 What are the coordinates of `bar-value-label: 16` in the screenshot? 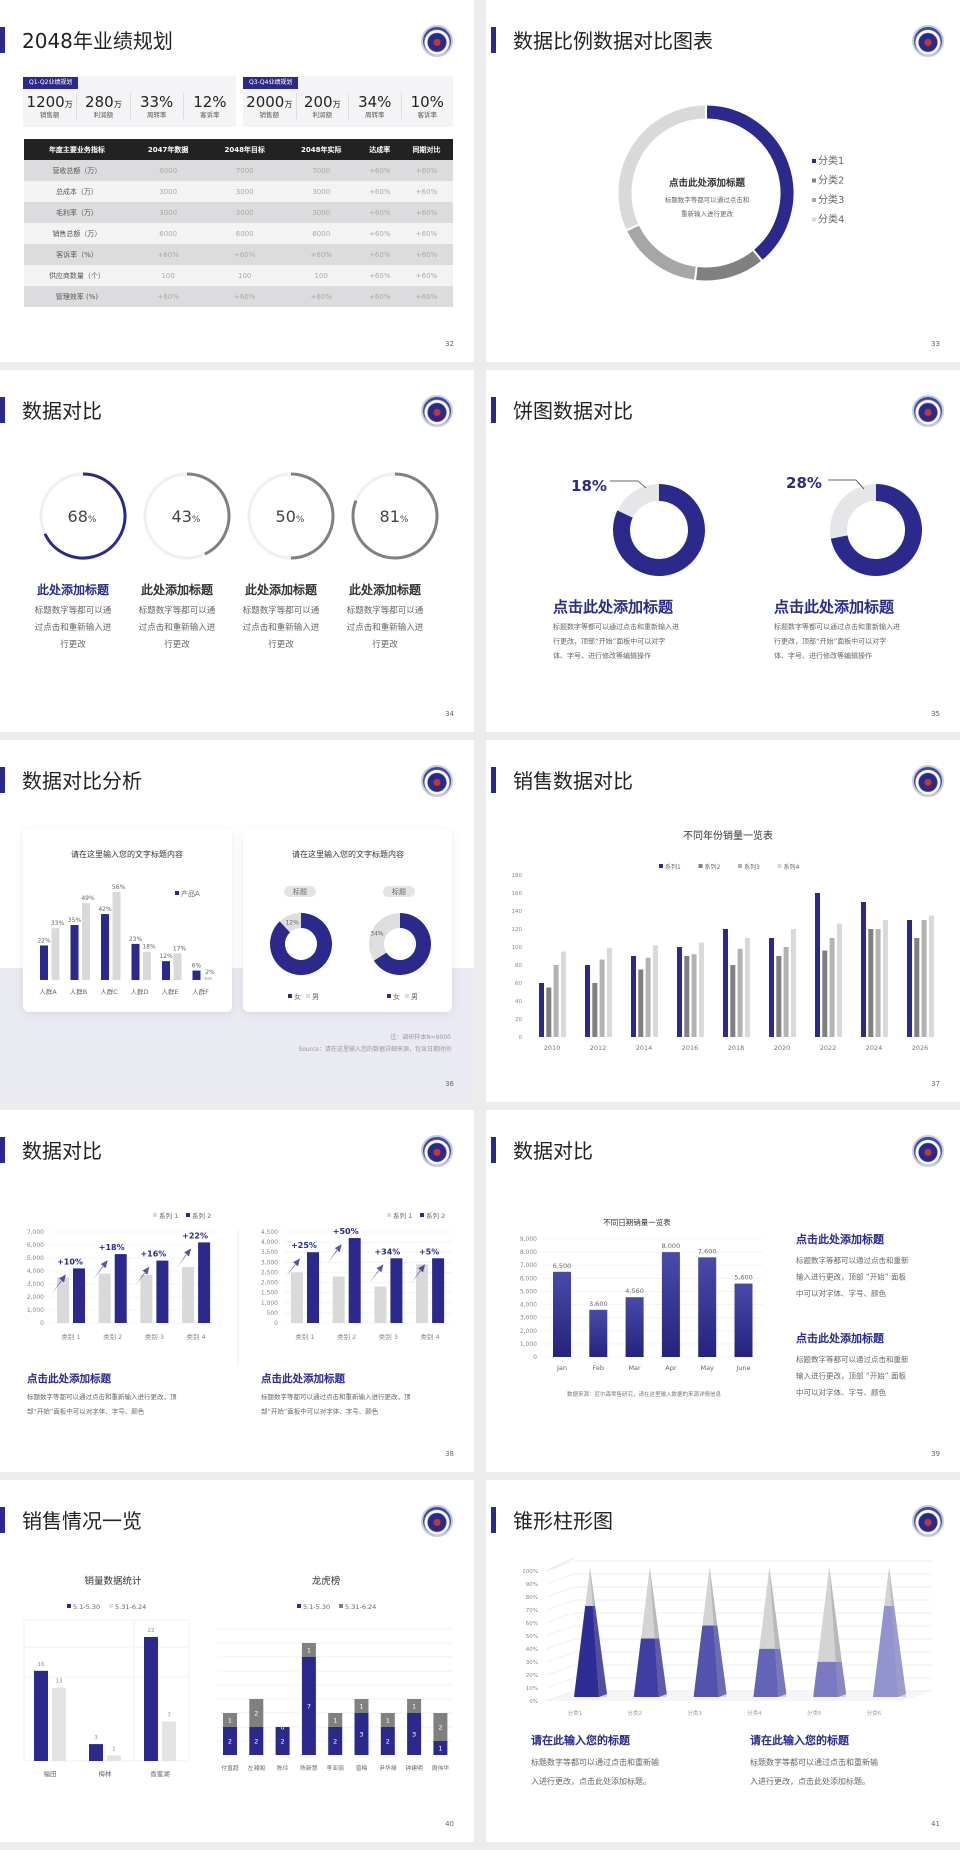 It's located at (41, 1665).